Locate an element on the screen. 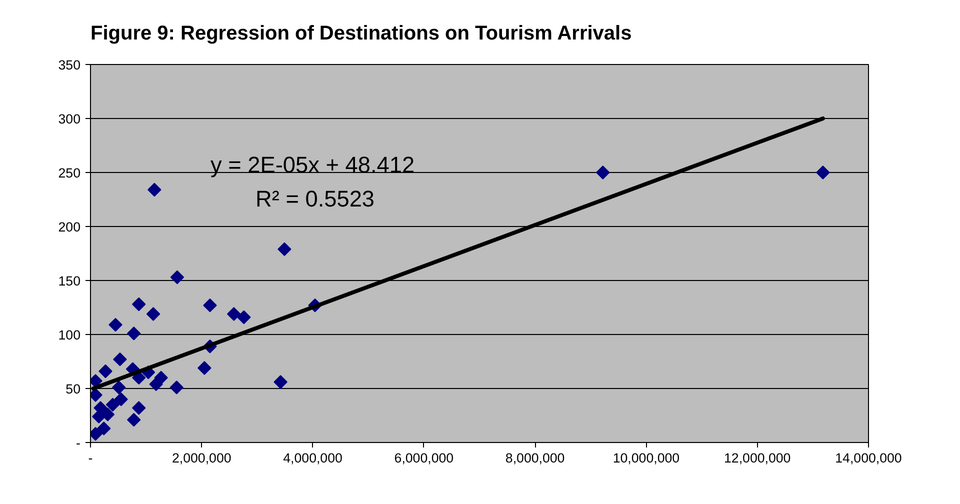 The width and height of the screenshot is (960, 504). y-tick-label: 300 is located at coordinates (69, 119).